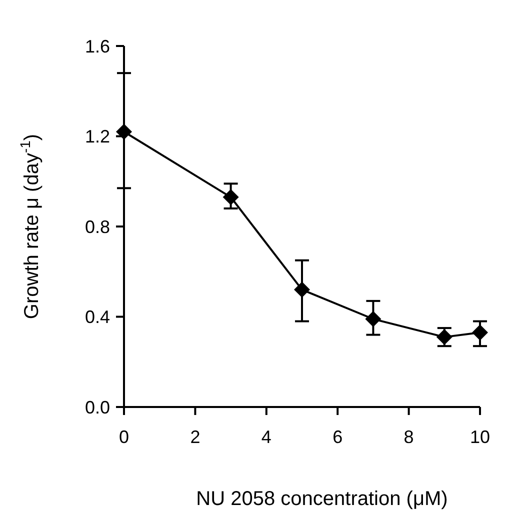  What do you see at coordinates (97, 317) in the screenshot?
I see `y-tick-label: 0.4` at bounding box center [97, 317].